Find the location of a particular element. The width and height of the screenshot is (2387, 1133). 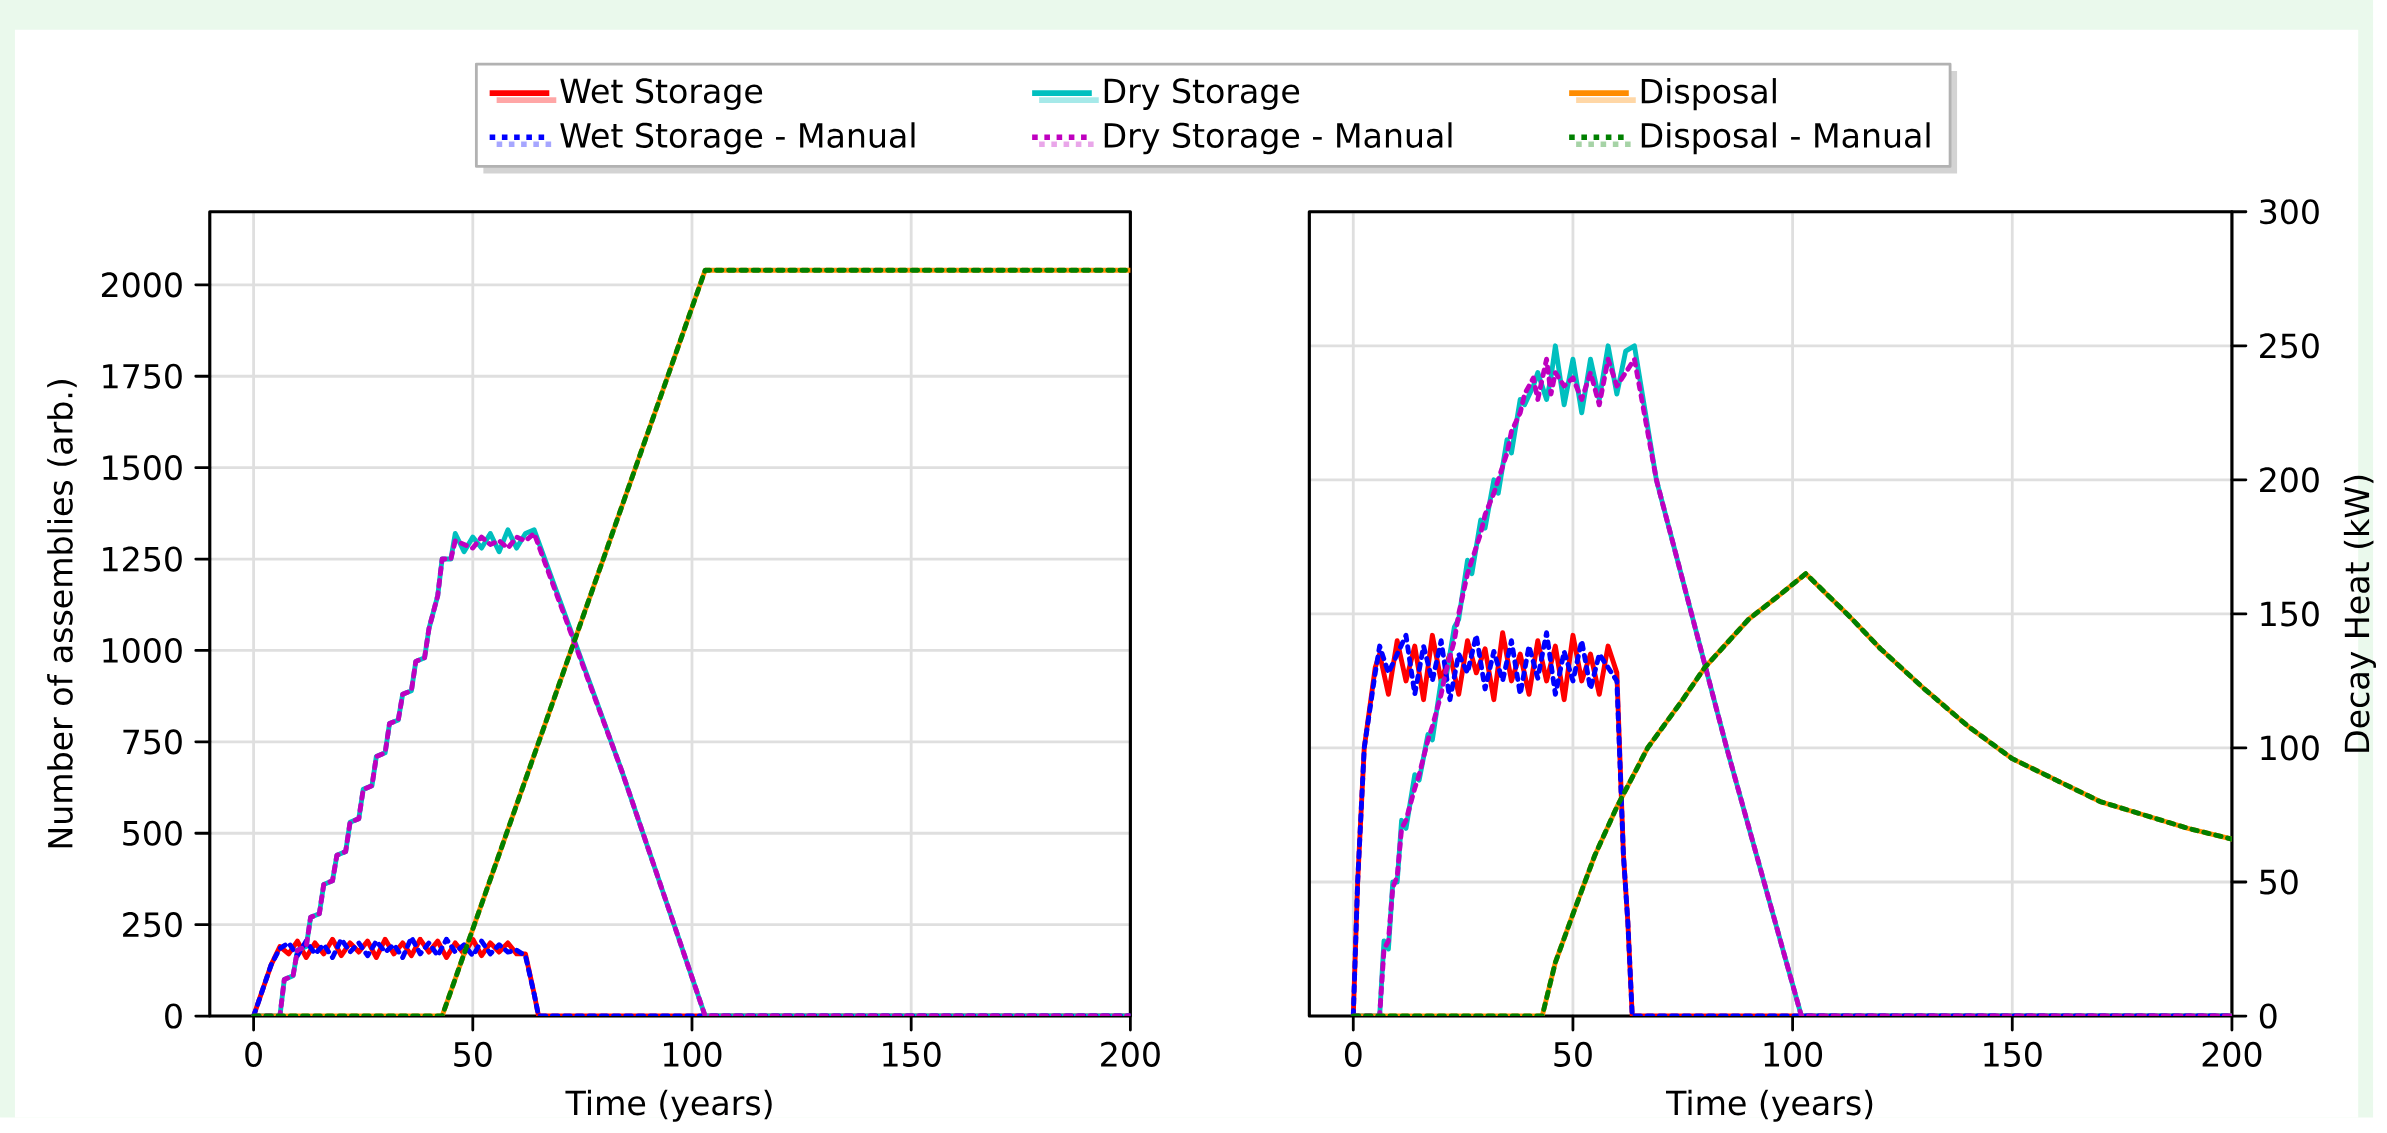

y-tick-label: 2000 is located at coordinates (141, 285).